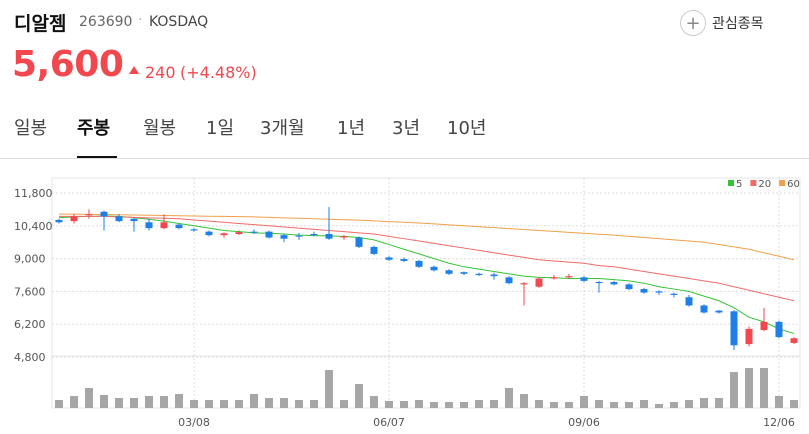 The image size is (809, 434). Describe the element at coordinates (584, 422) in the screenshot. I see `x-tick-label: 09/06` at that location.